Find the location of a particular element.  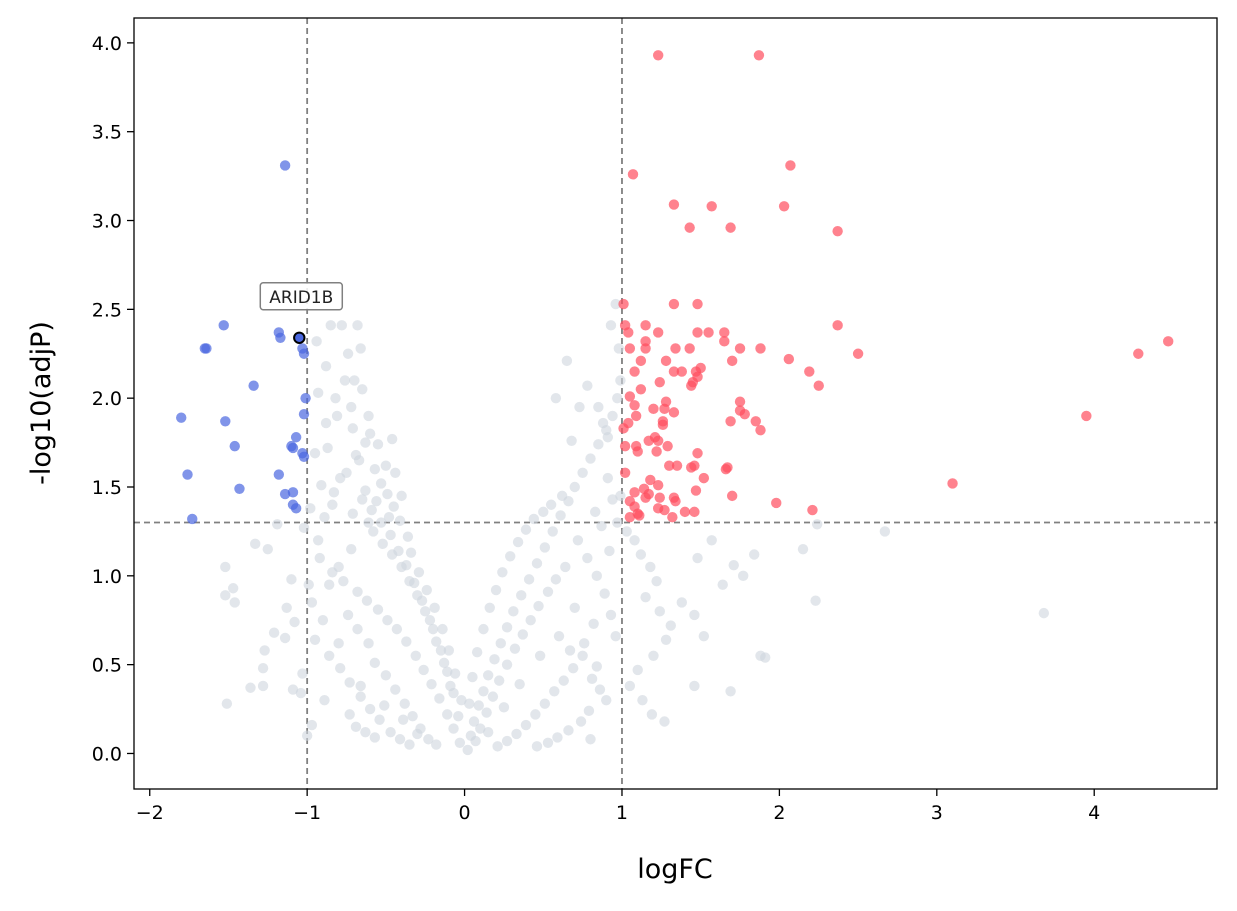

annotation-label: ARID1B is located at coordinates (301, 298).